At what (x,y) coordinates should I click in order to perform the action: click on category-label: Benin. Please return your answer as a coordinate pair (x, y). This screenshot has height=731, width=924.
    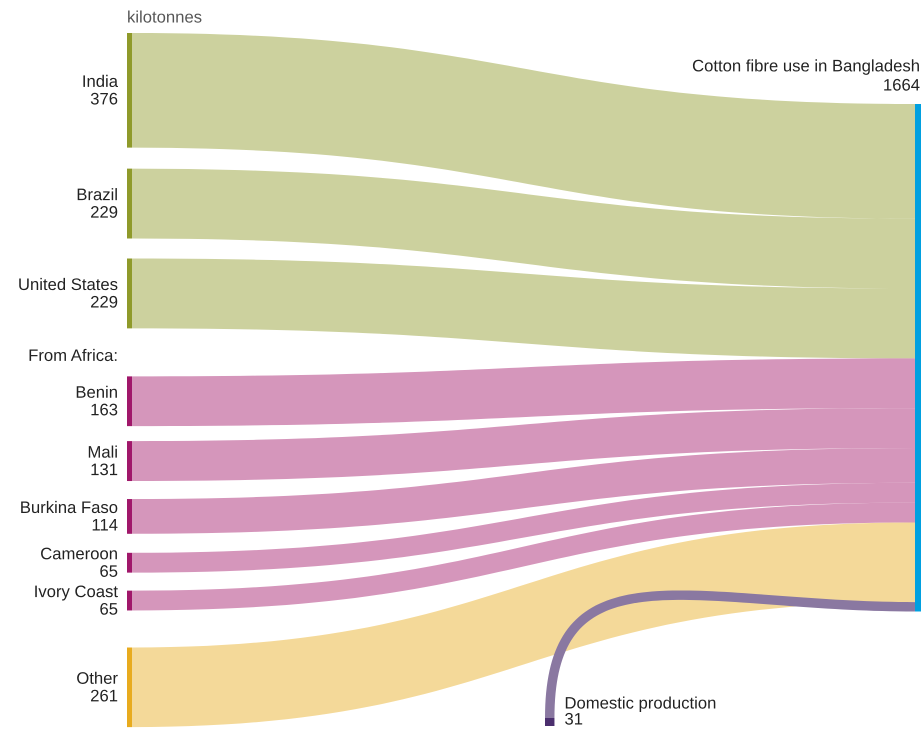
    Looking at the image, I should click on (96, 392).